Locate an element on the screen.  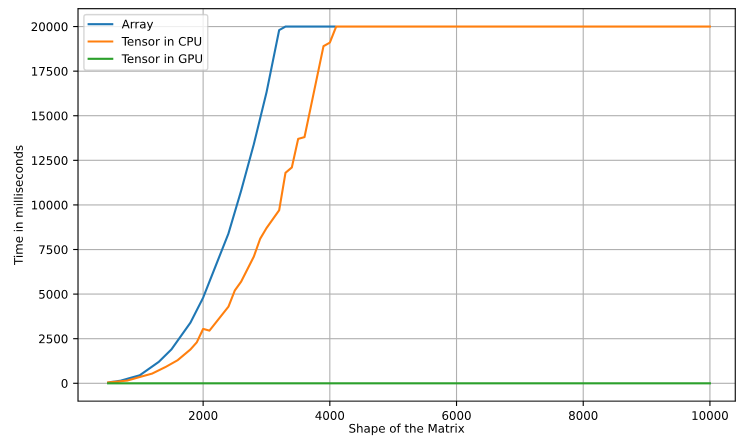
y-tick-label: 5000 is located at coordinates (53, 294).